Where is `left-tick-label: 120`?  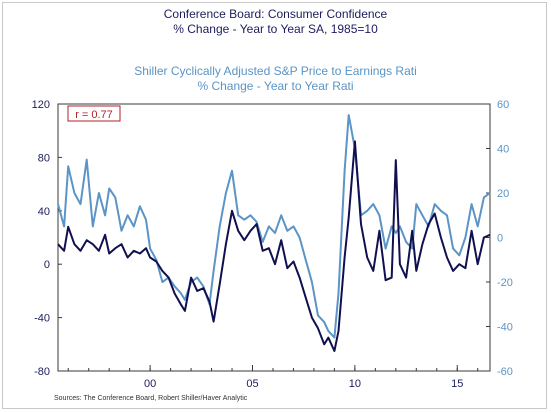 left-tick-label: 120 is located at coordinates (41, 105).